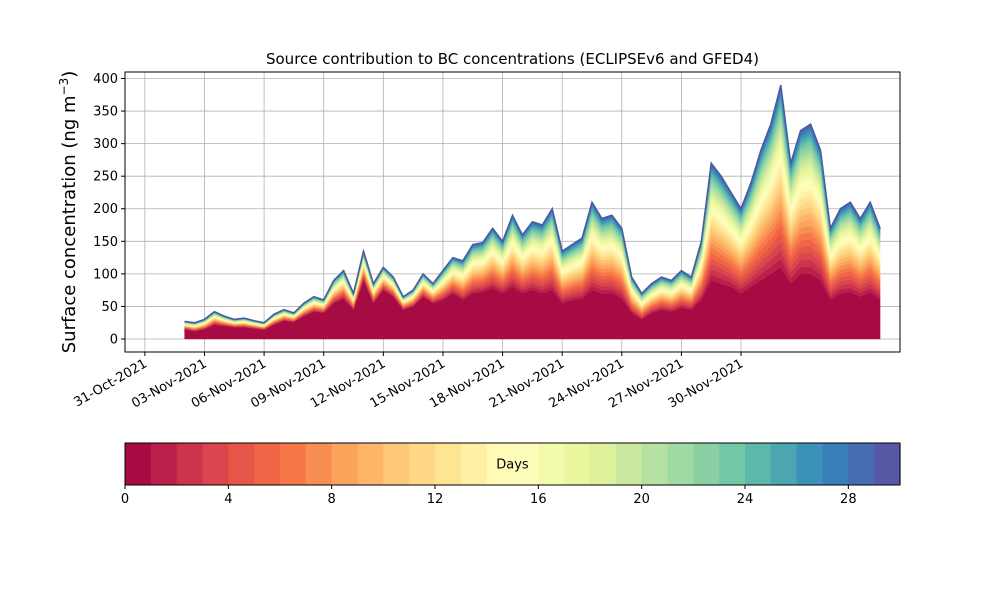  What do you see at coordinates (332, 499) in the screenshot?
I see `colorbar-tick-label: 8` at bounding box center [332, 499].